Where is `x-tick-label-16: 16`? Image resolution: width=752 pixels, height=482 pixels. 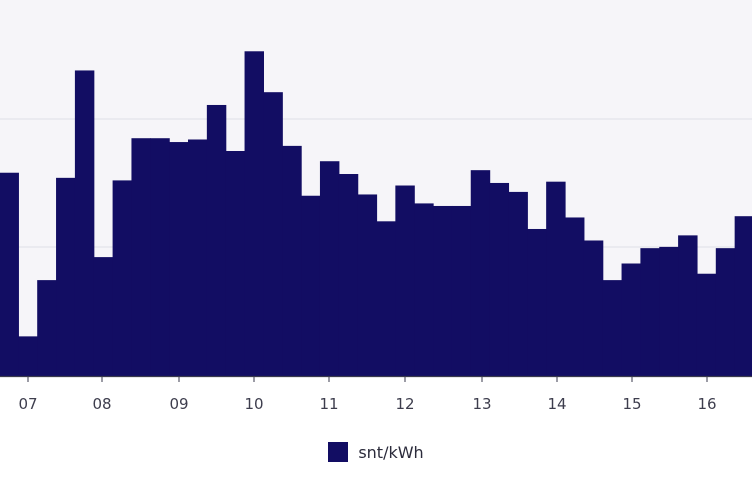
x-tick-label-16: 16 is located at coordinates (706, 404).